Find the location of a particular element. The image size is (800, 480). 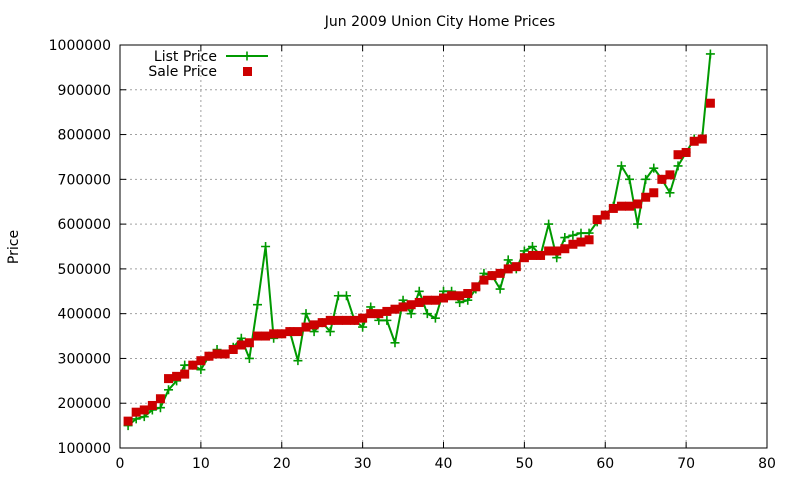

y-tick-label: 700000 is located at coordinates (84, 180).